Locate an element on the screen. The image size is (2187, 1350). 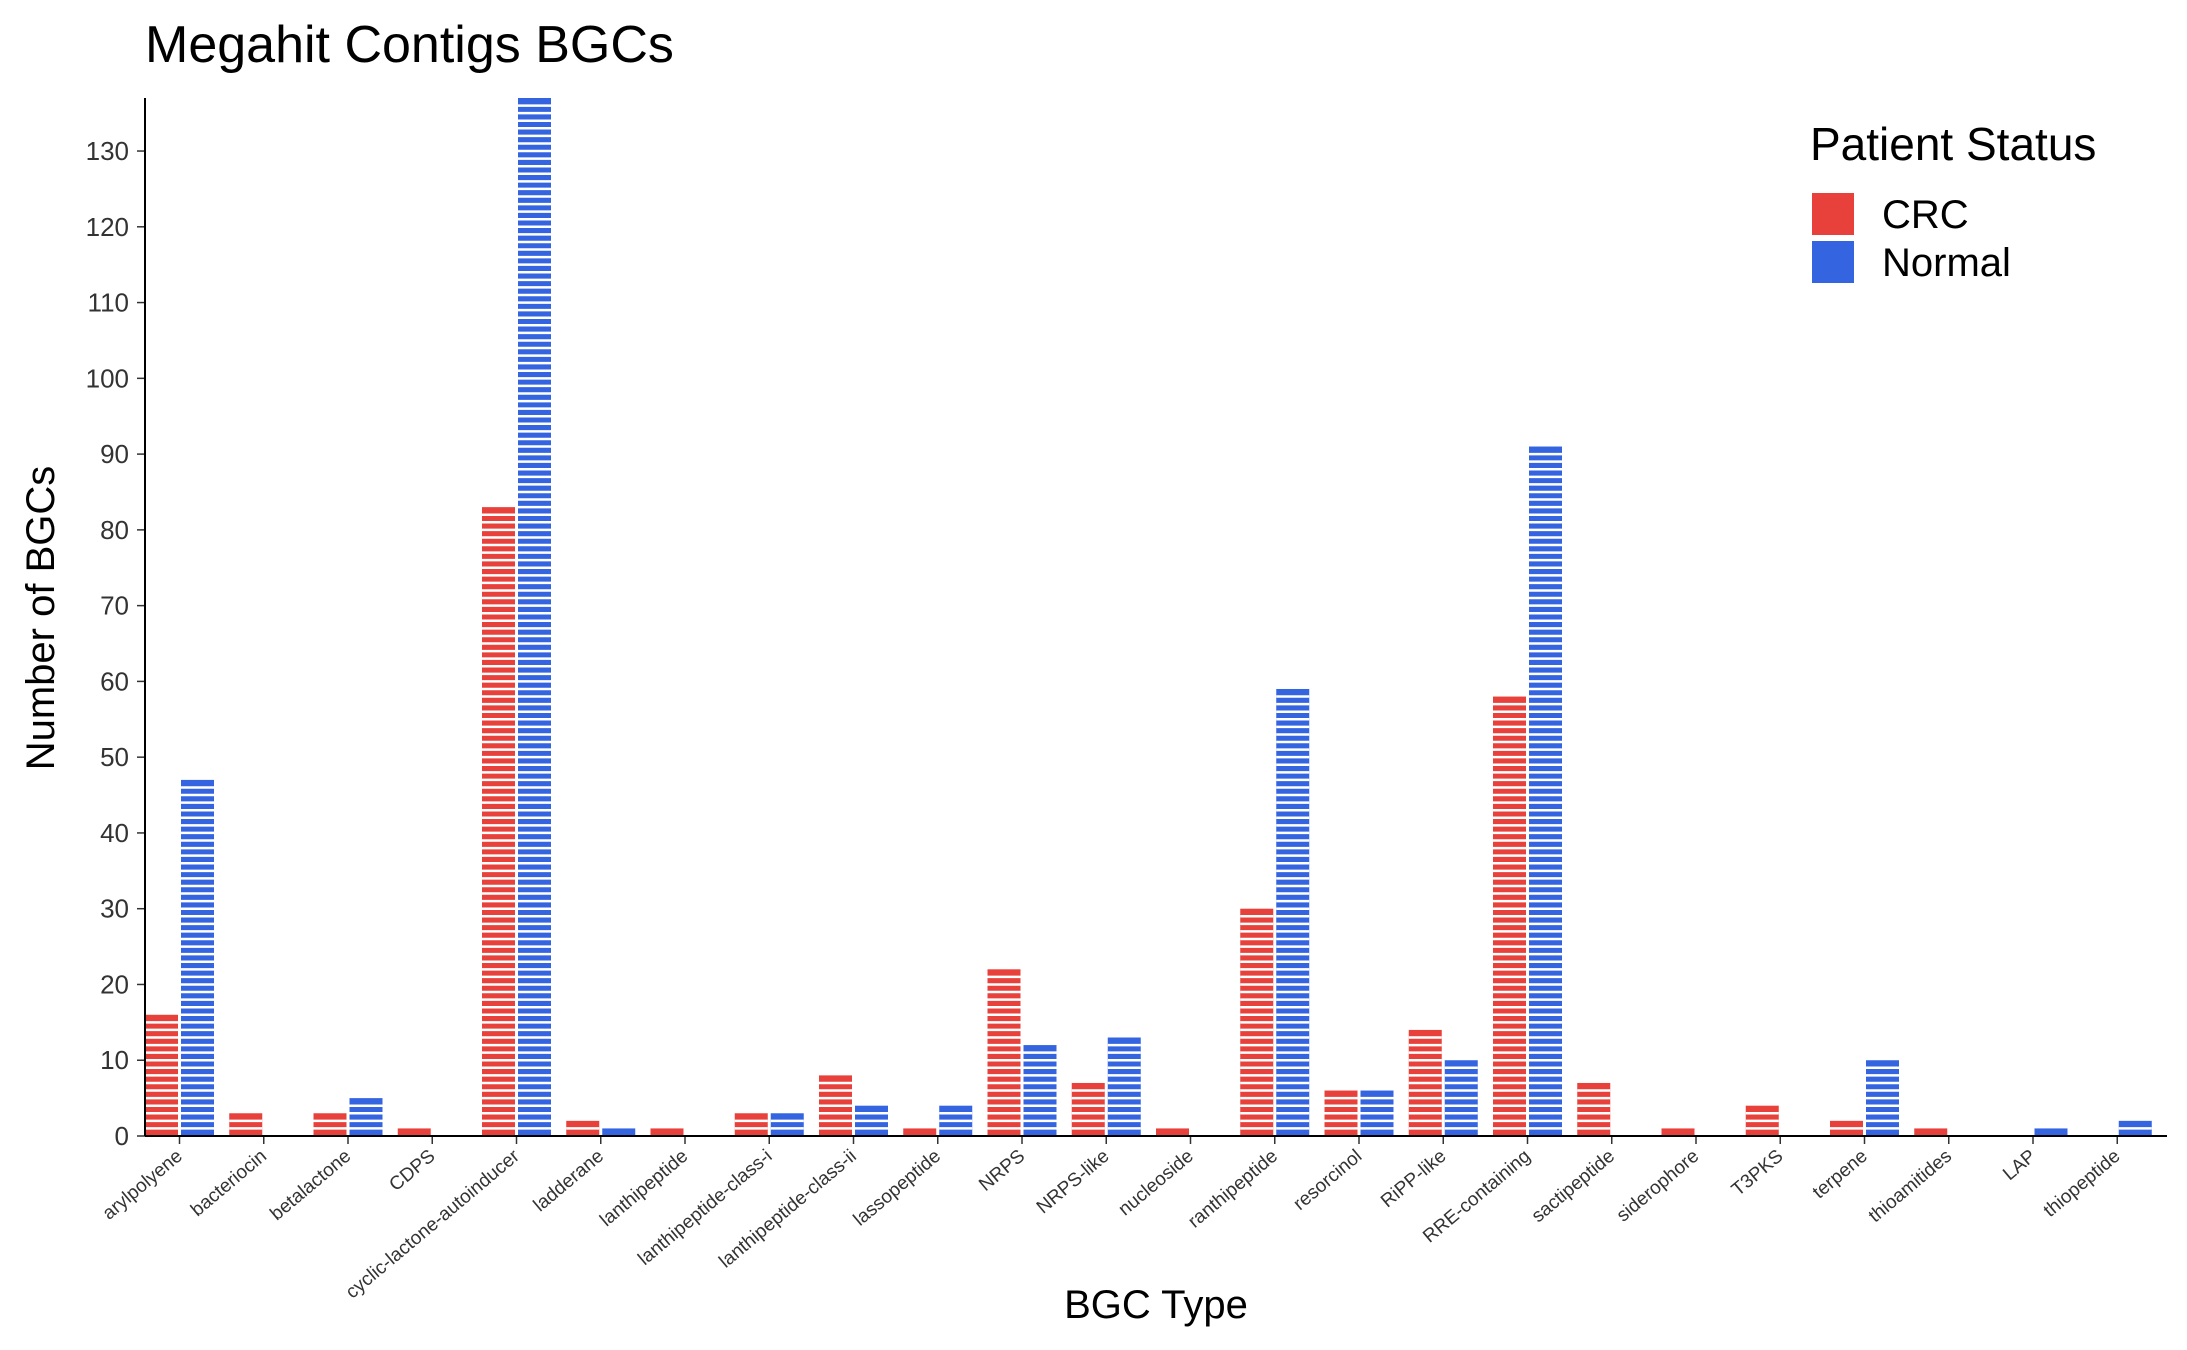
x-tick-label: sactipeptide is located at coordinates (1573, 1186).